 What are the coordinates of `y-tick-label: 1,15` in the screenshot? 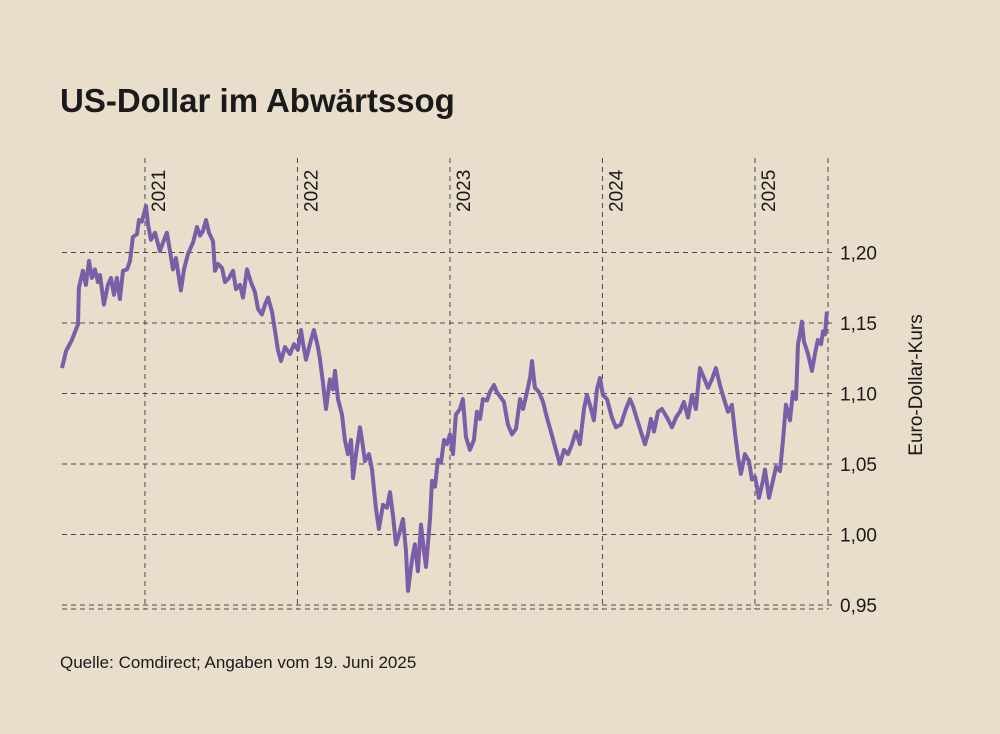 It's located at (858, 324).